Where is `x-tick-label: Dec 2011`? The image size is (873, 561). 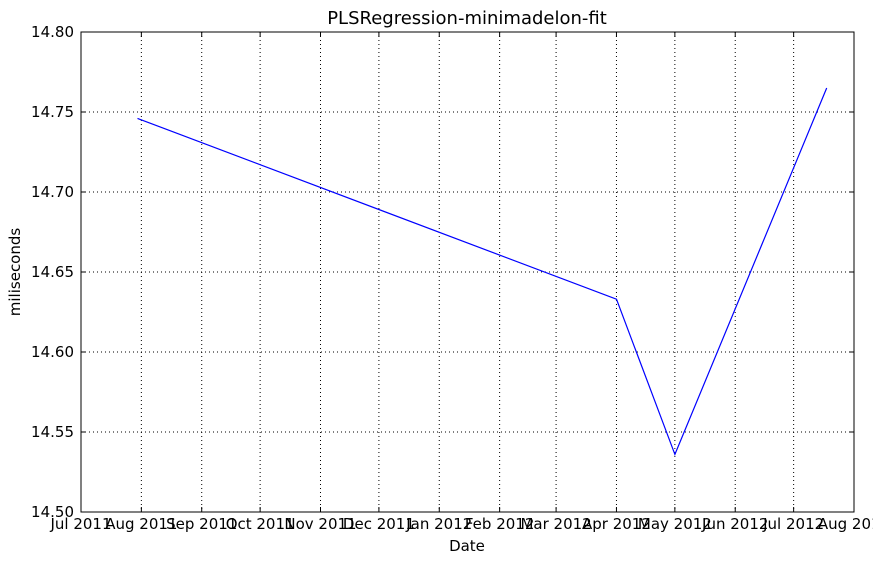 x-tick-label: Dec 2011 is located at coordinates (379, 524).